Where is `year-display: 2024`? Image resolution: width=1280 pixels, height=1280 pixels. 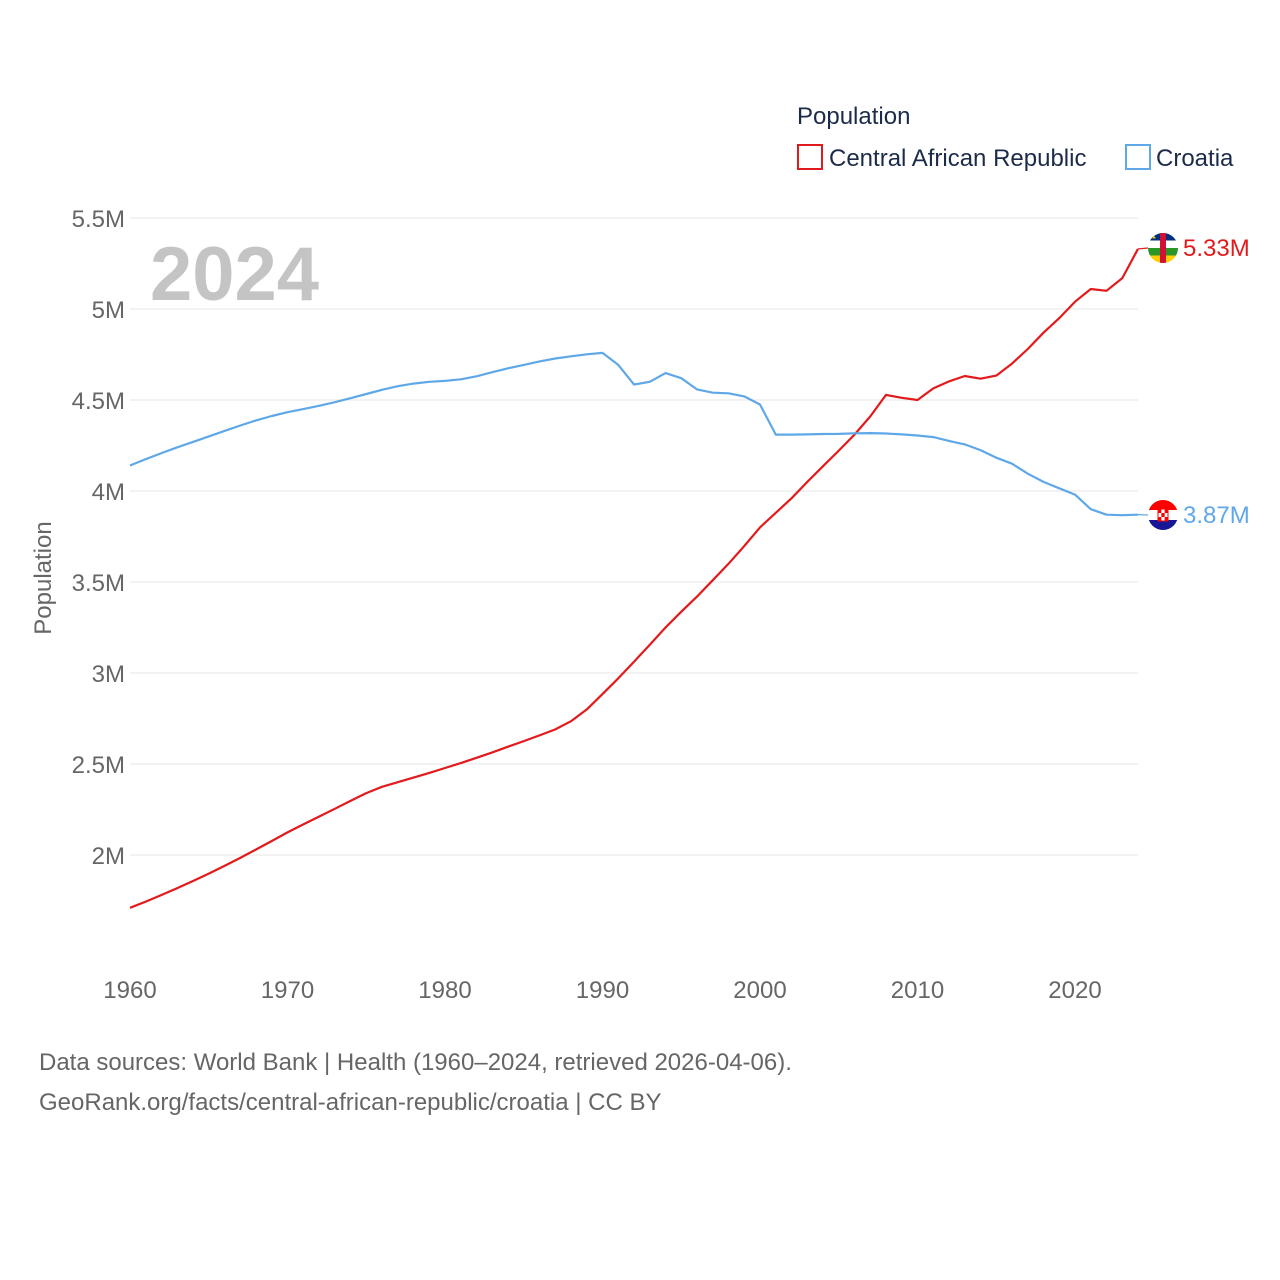 year-display: 2024 is located at coordinates (234, 274).